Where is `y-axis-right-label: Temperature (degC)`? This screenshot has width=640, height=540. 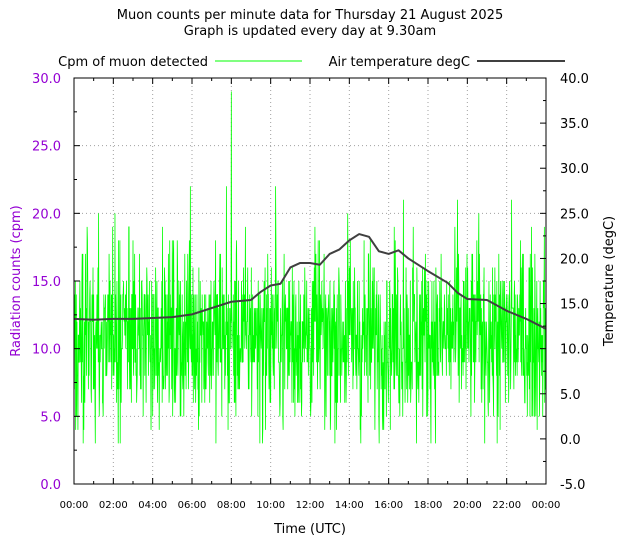 y-axis-right-label: Temperature (degC) is located at coordinates (609, 281).